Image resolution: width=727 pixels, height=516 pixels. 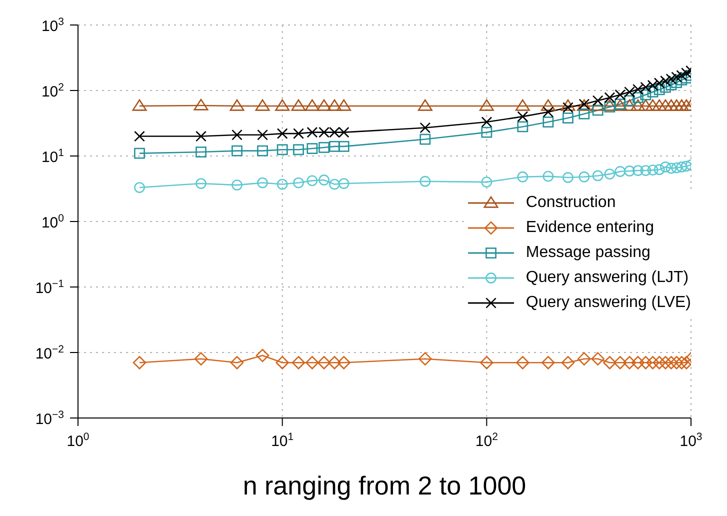 What do you see at coordinates (691, 440) in the screenshot?
I see `x-tick-label: 10$^{3}$` at bounding box center [691, 440].